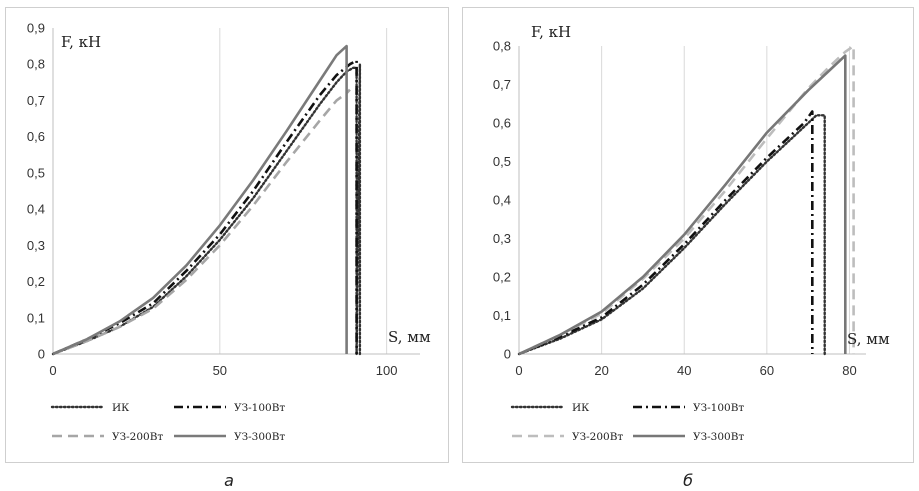 This screenshot has height=491, width=919. Describe the element at coordinates (849, 370) in the screenshot. I see `x-tick-label: 80` at that location.